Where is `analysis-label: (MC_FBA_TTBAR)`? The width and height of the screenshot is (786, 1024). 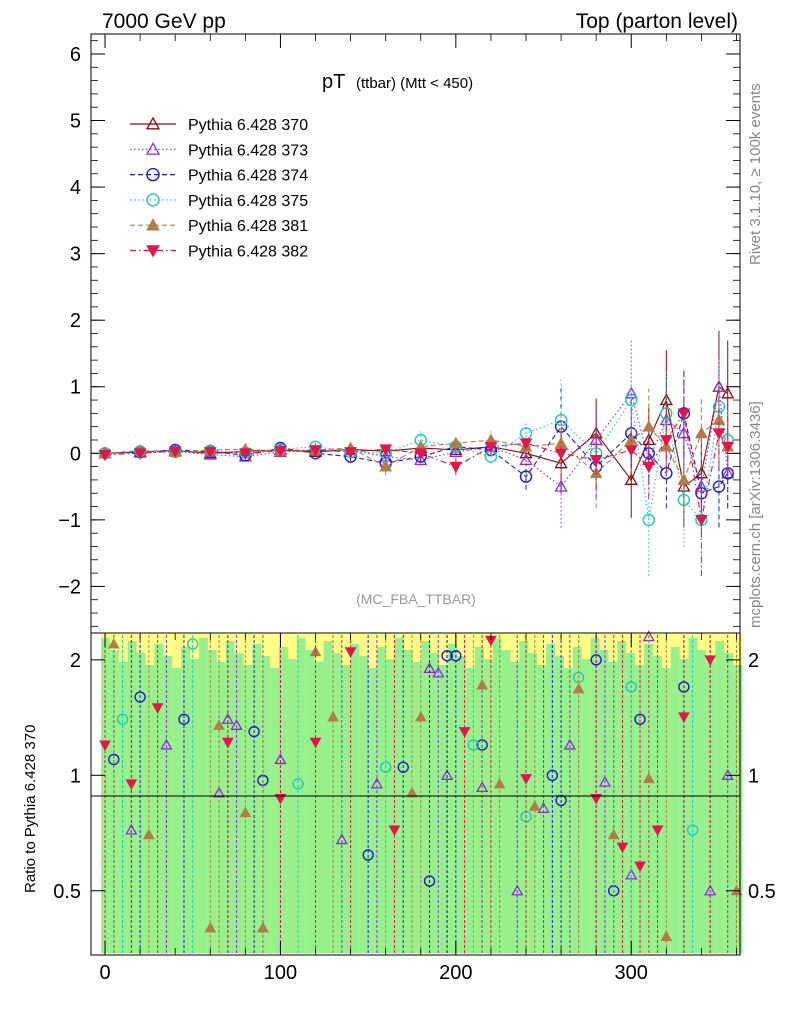
analysis-label: (MC_FBA_TTBAR) is located at coordinates (416, 599).